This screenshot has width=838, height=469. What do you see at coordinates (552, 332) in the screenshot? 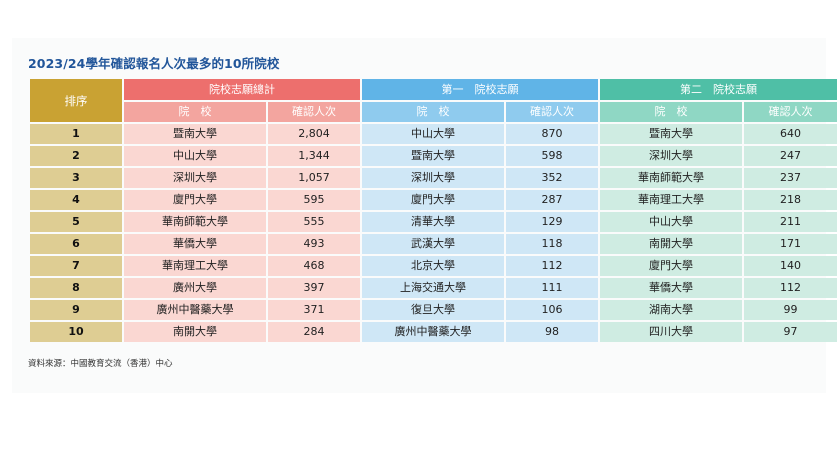
I see `first-count-cell: 98` at bounding box center [552, 332].